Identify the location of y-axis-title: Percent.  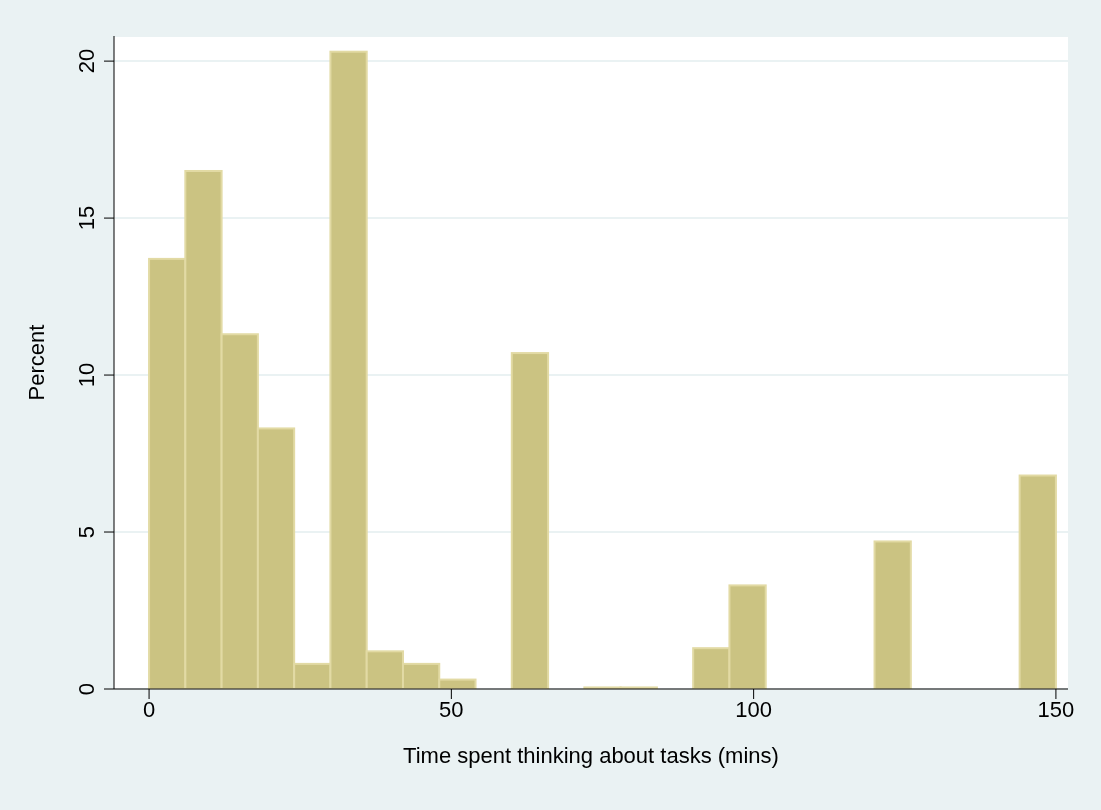
(36, 362).